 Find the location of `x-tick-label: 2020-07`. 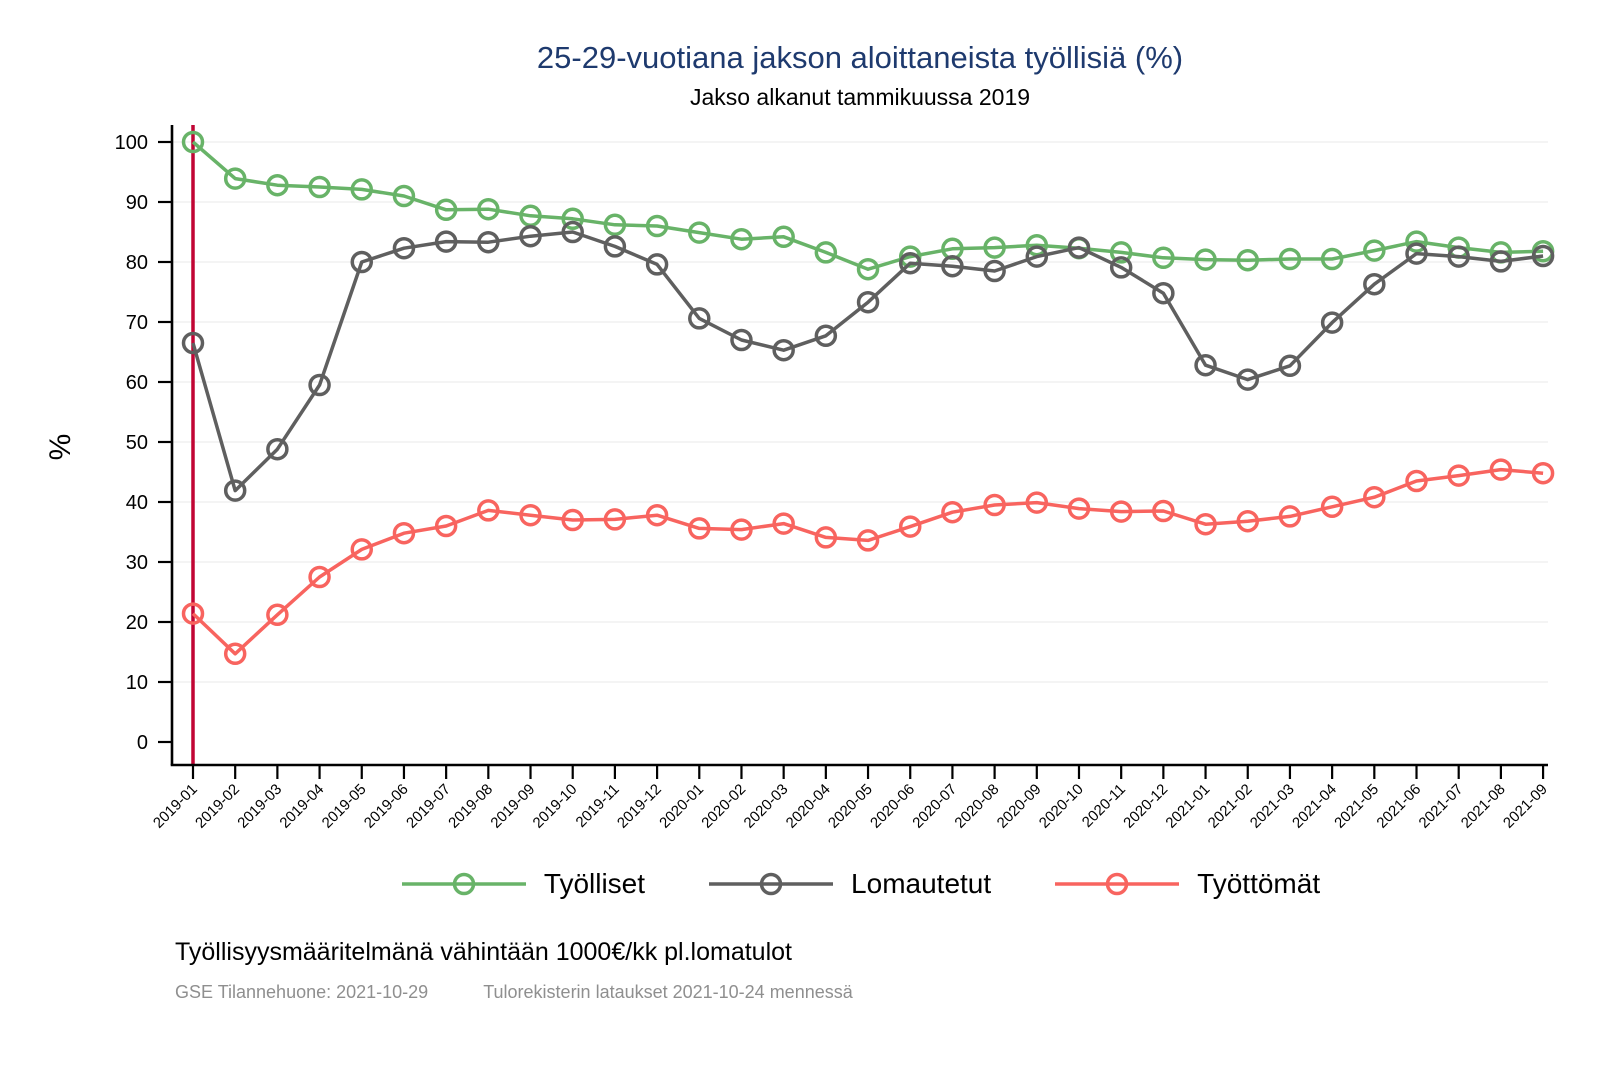

x-tick-label: 2020-07 is located at coordinates (934, 806).